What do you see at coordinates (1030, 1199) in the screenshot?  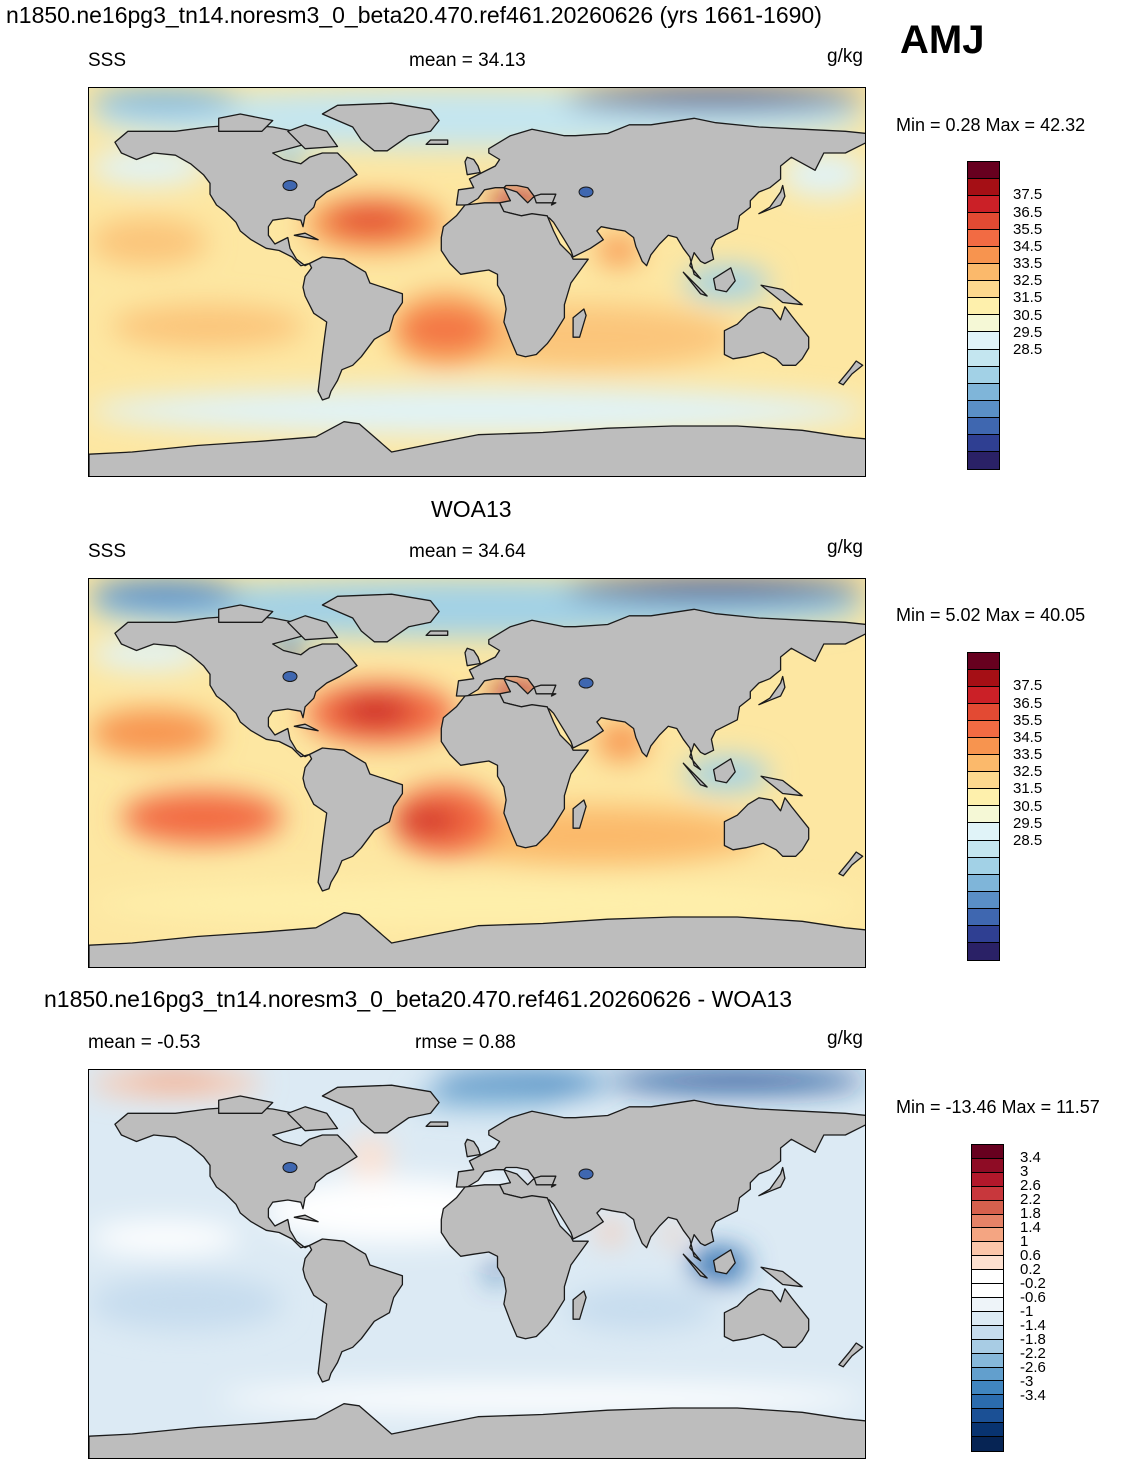 I see `colorbar-tick-label: 2.2` at bounding box center [1030, 1199].